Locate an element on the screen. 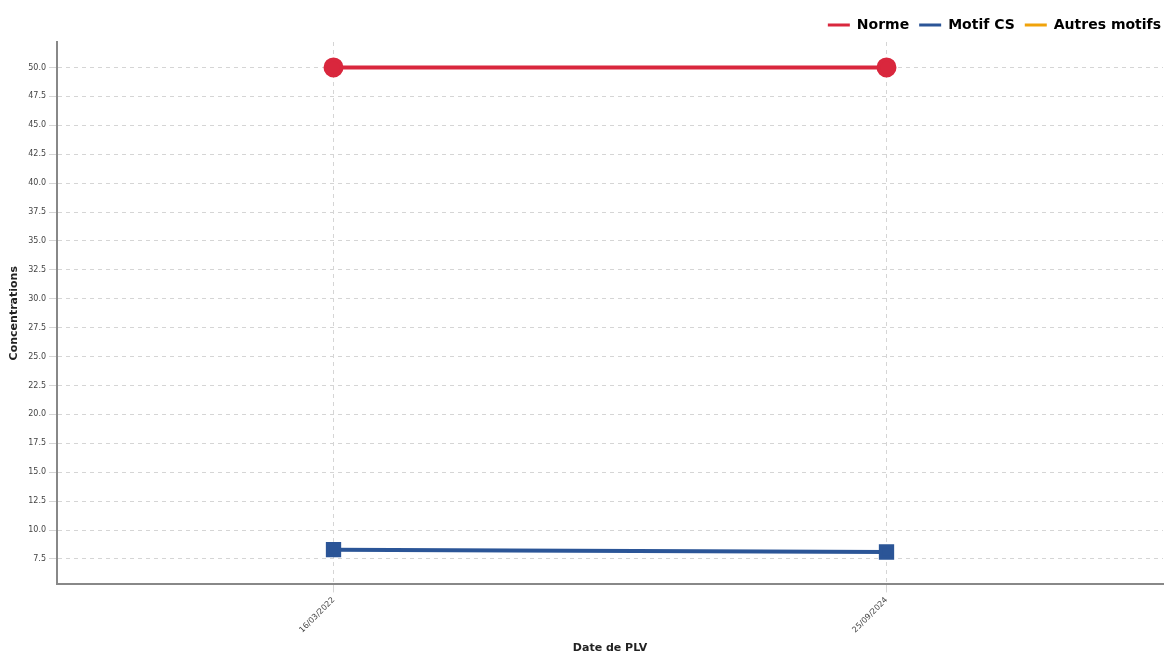 Image resolution: width=1175 pixels, height=663 pixels. y-tick-label: 10.0 is located at coordinates (37, 530).